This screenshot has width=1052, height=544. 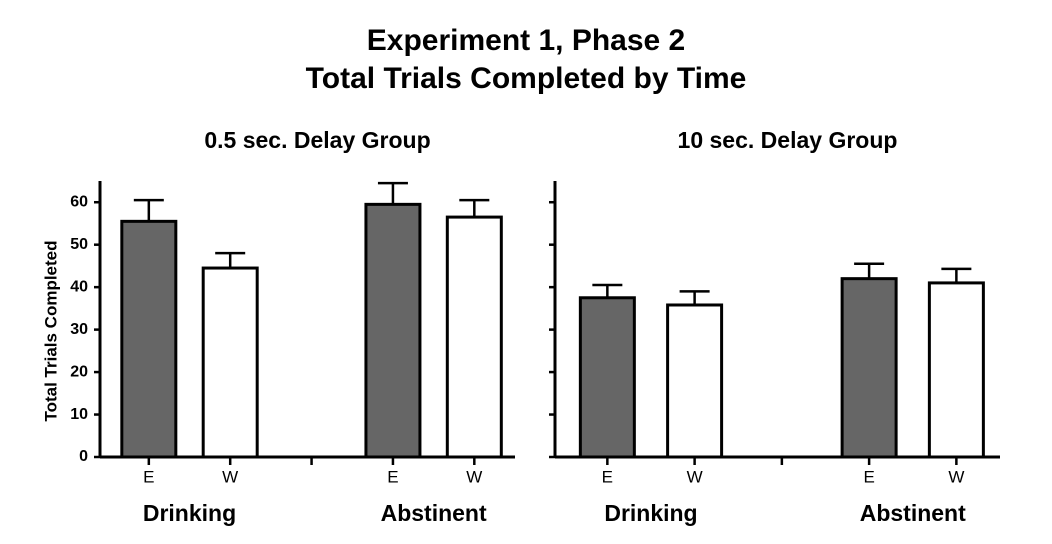 I want to click on panel-title: 0.5 sec. Delay Group, so click(x=317, y=140).